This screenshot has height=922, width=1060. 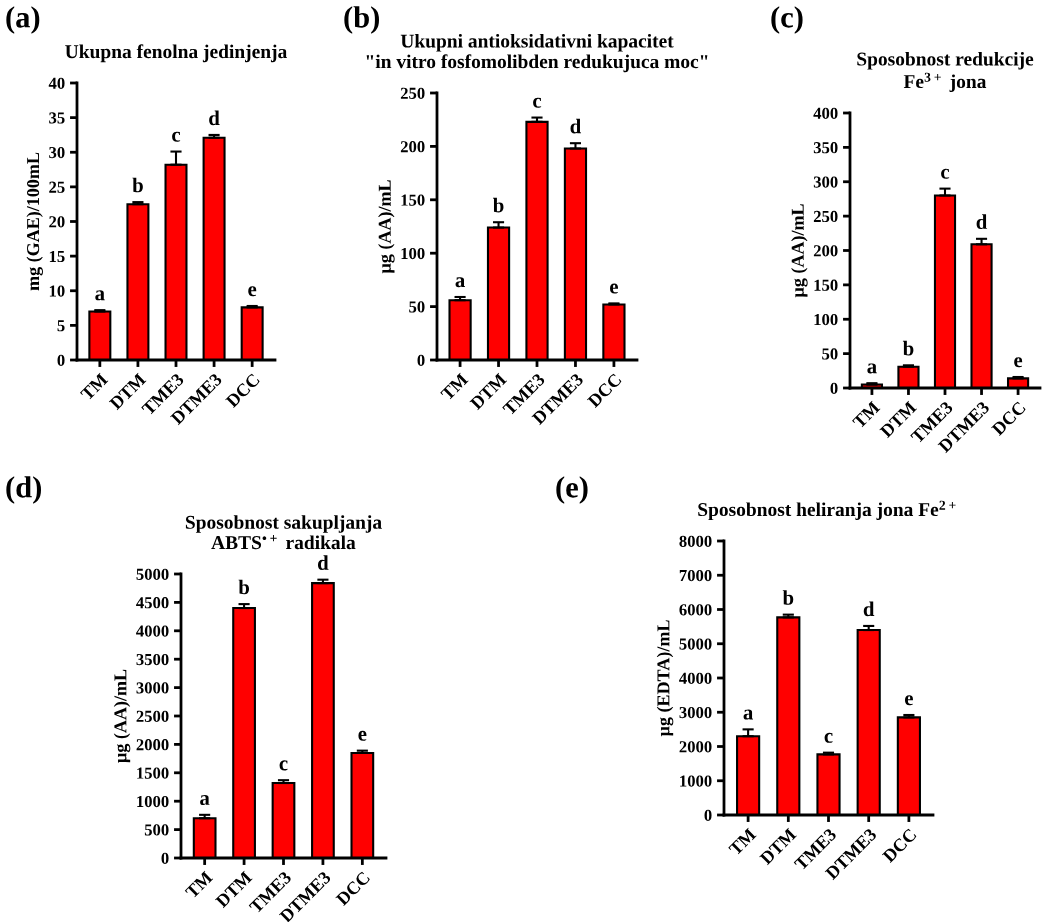 What do you see at coordinates (572, 490) in the screenshot?
I see `text: (e)` at bounding box center [572, 490].